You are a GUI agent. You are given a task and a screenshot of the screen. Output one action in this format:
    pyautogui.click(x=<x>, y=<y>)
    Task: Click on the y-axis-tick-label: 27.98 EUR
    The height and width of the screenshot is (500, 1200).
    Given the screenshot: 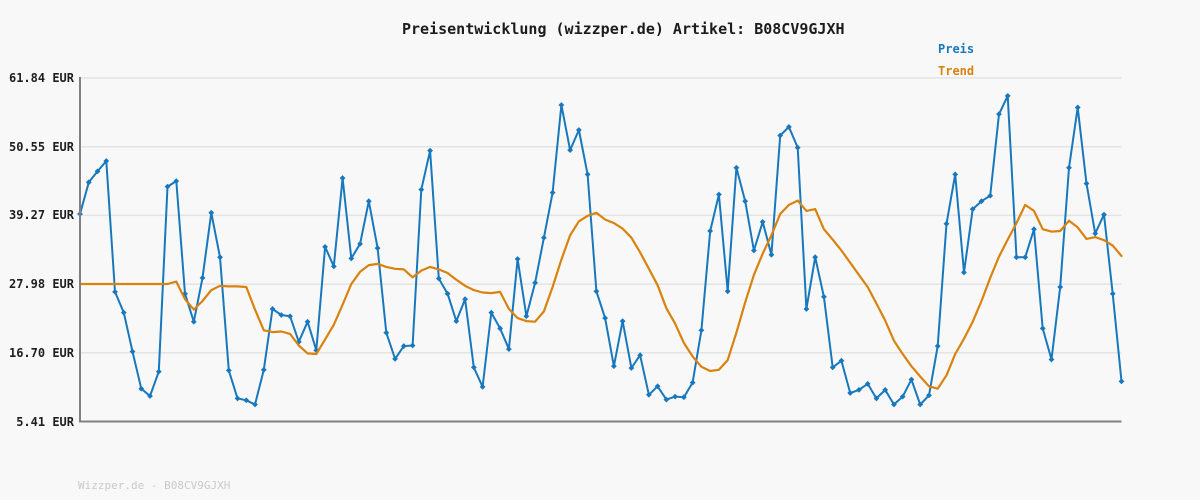 What is the action you would take?
    pyautogui.click(x=41, y=284)
    